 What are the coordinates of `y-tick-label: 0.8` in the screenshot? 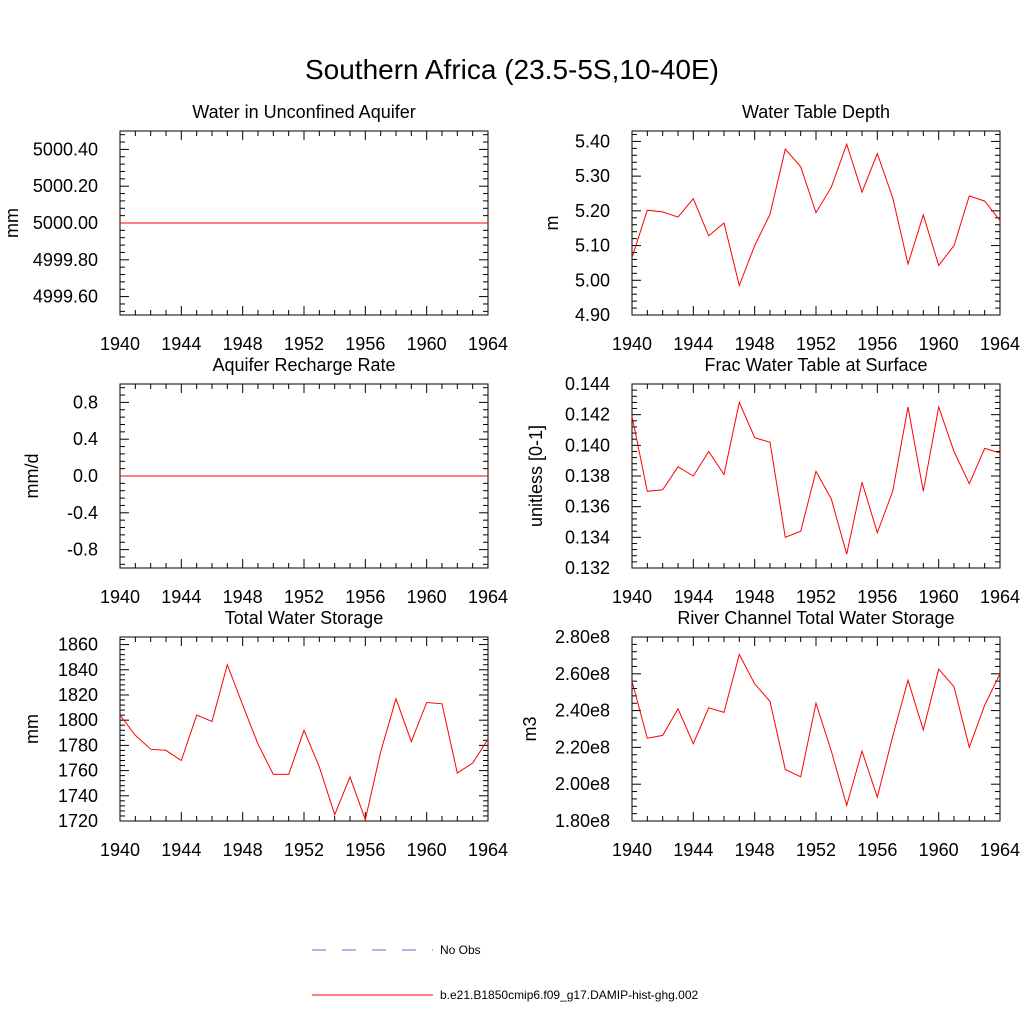 It's located at (85, 402).